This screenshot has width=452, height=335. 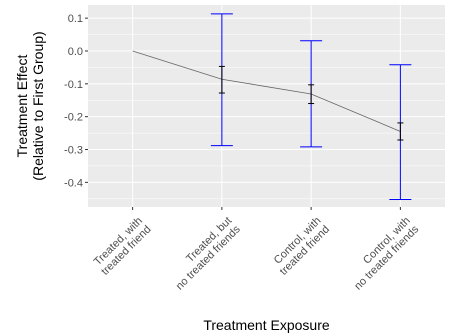 What do you see at coordinates (266, 325) in the screenshot?
I see `x-axis-title: Treatment Exposure` at bounding box center [266, 325].